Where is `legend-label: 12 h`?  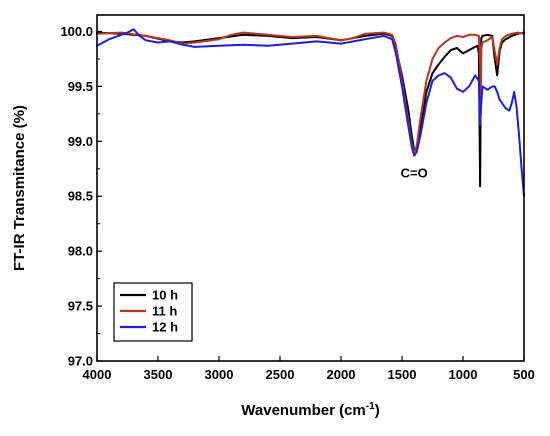
legend-label: 12 h is located at coordinates (165, 327).